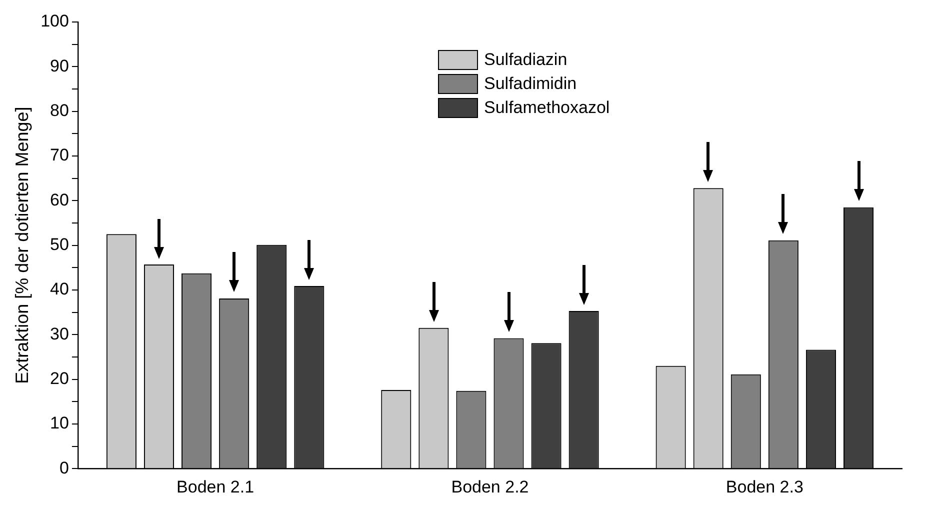 Image resolution: width=930 pixels, height=509 pixels. What do you see at coordinates (530, 84) in the screenshot?
I see `legend-label: Sulfadimidin` at bounding box center [530, 84].